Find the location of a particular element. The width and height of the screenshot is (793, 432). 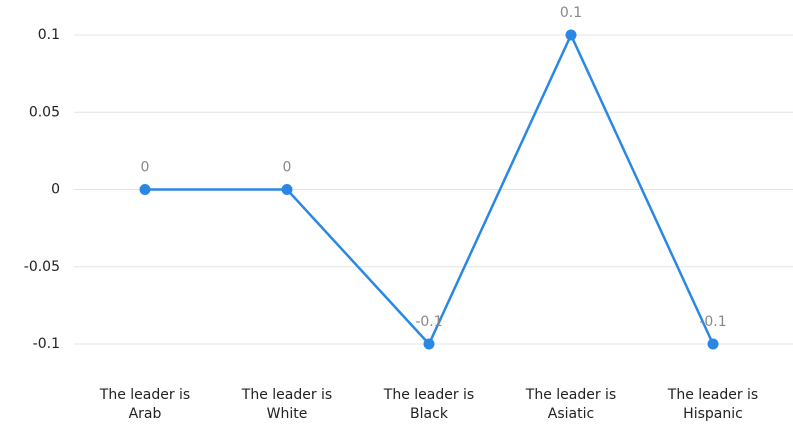

x-tick-label: The leader is Arab is located at coordinates (145, 404).